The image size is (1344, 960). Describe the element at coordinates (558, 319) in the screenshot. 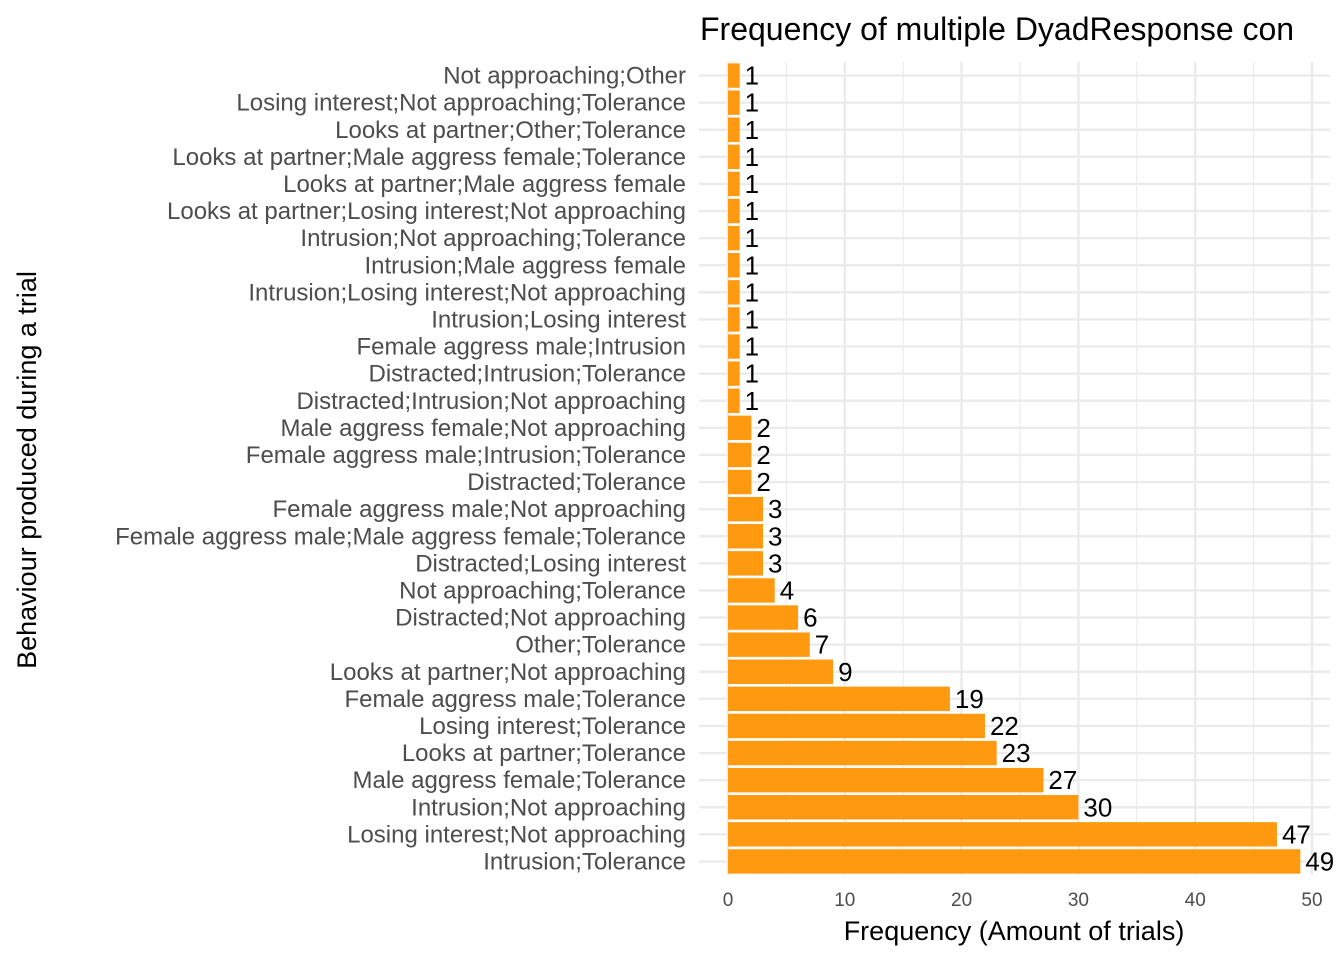

I see `category-label: Intrusion;Losing interest` at that location.